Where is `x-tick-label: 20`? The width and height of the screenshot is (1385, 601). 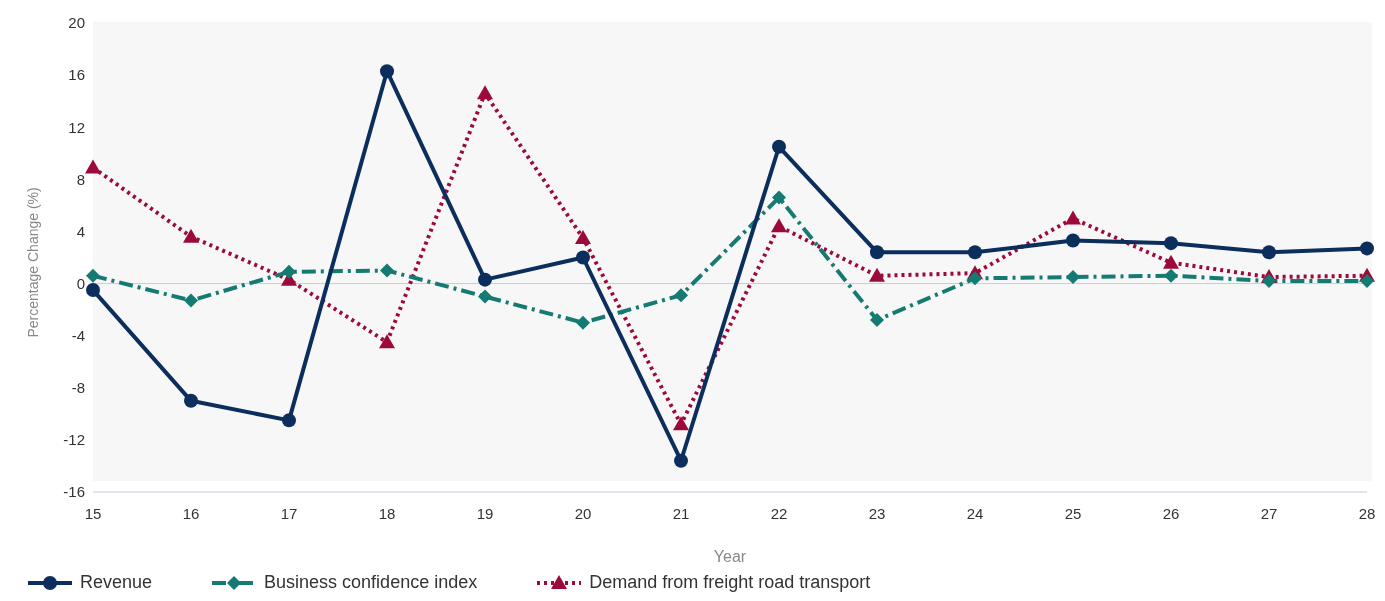 x-tick-label: 20 is located at coordinates (583, 513).